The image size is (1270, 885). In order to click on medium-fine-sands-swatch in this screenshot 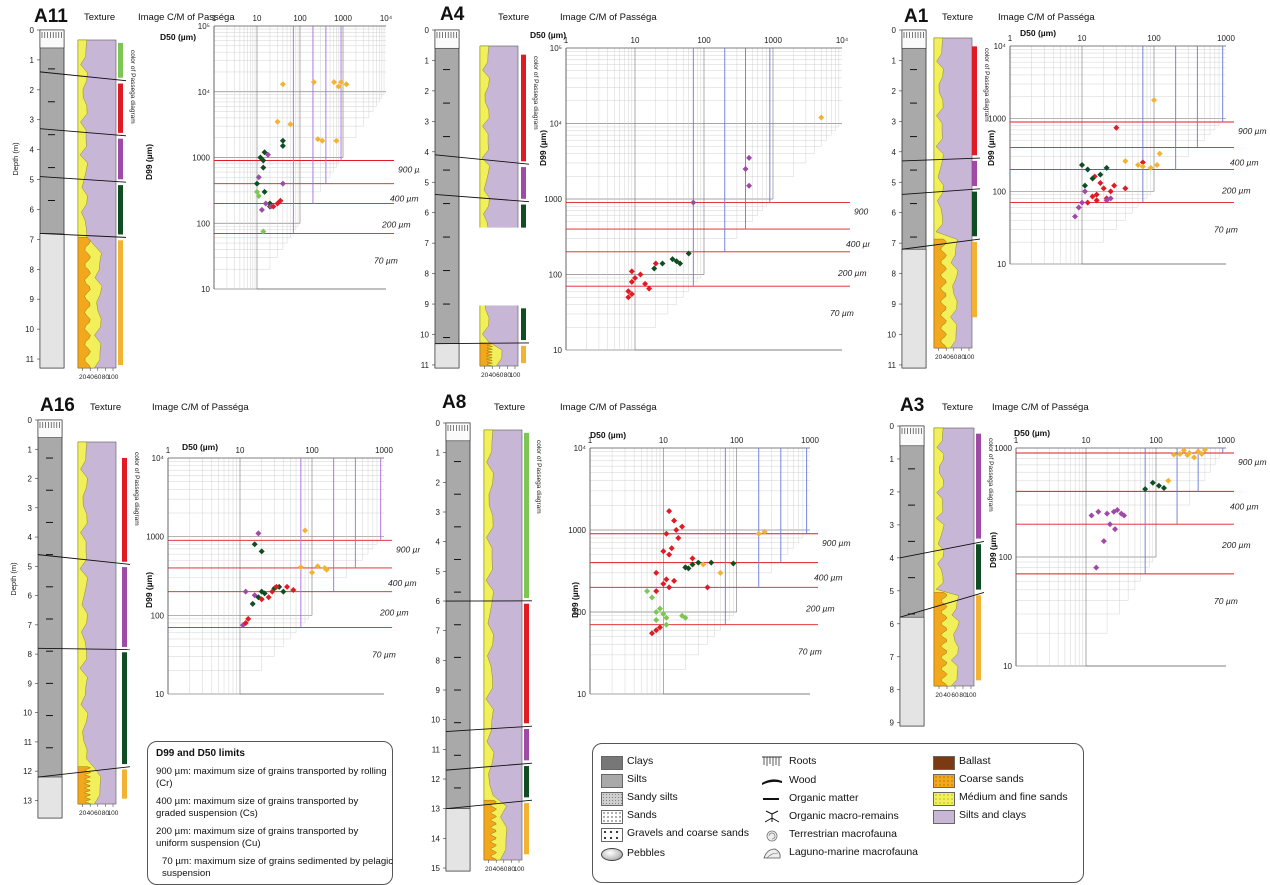, I will do `click(944, 799)`.